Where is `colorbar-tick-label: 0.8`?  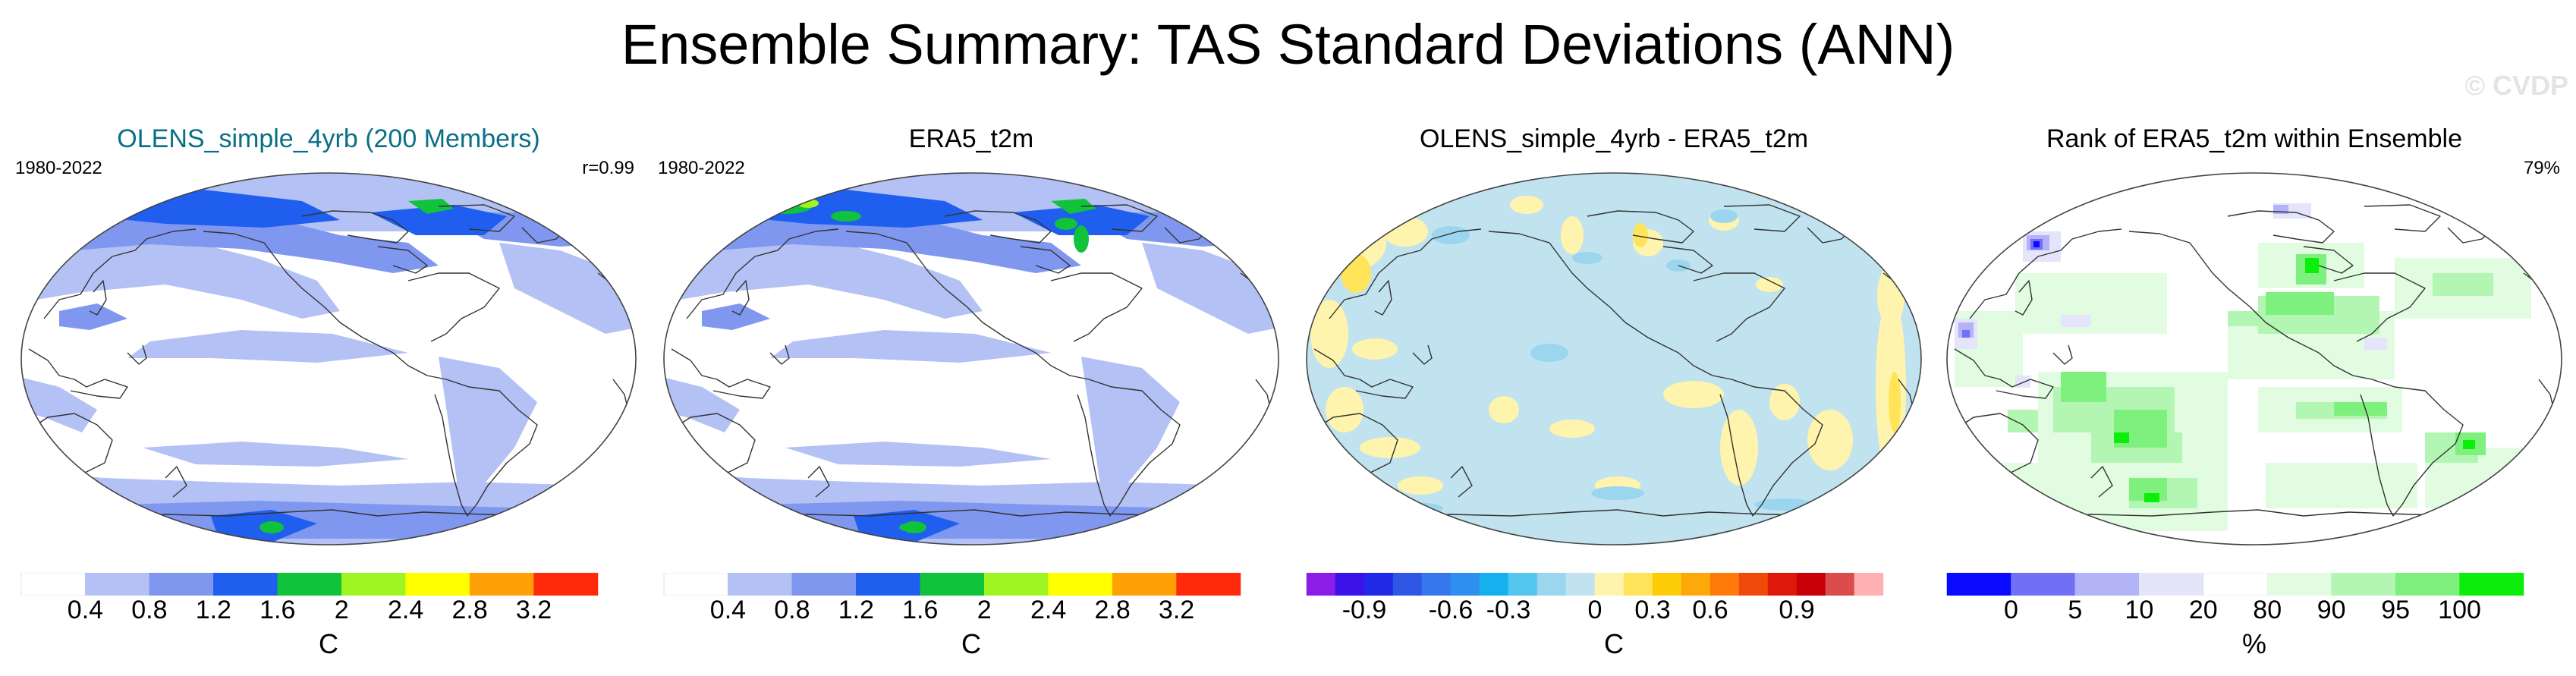
colorbar-tick-label: 0.8 is located at coordinates (149, 610).